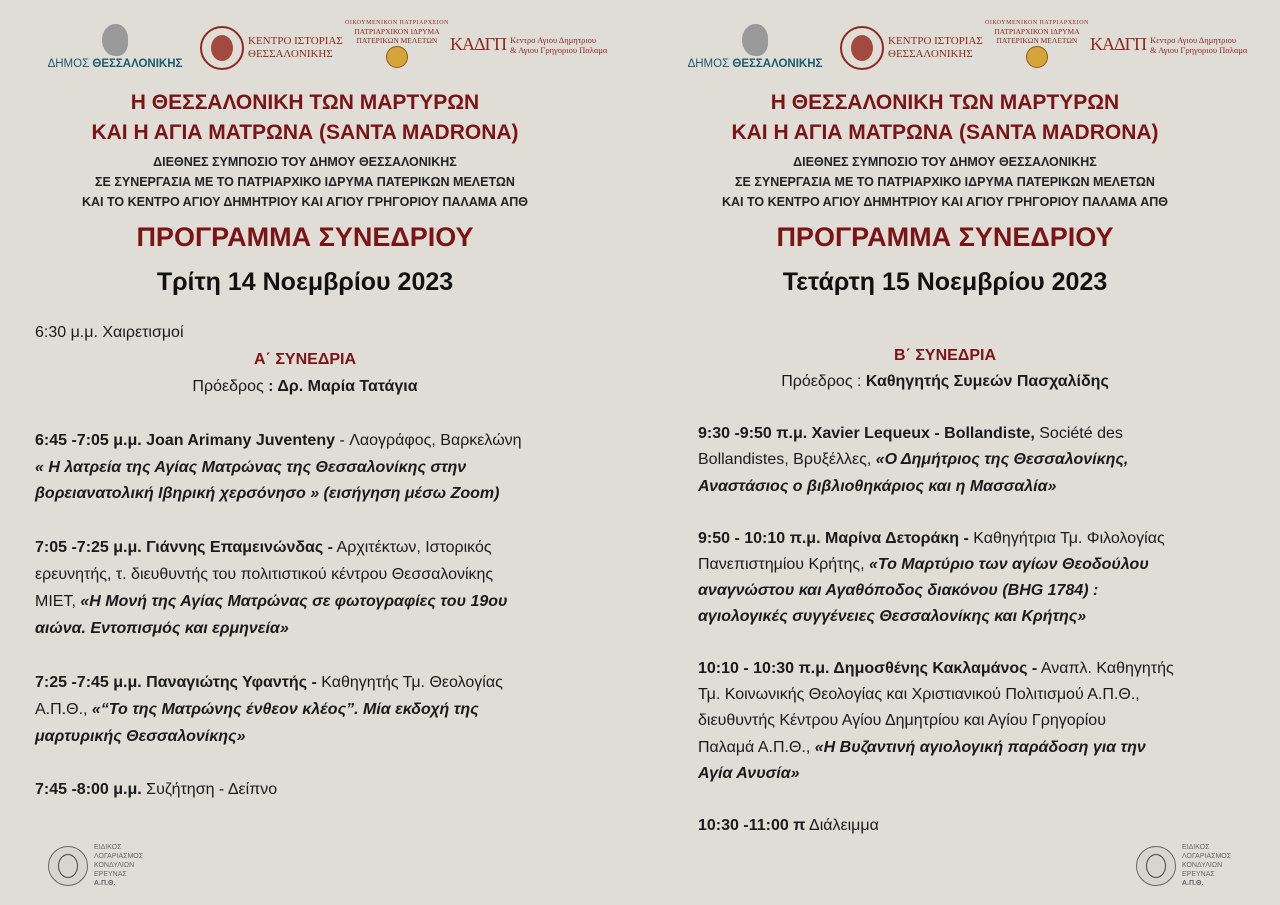 This screenshot has height=905, width=1280. Describe the element at coordinates (187, 440) in the screenshot. I see `time-speaker: 6:45 -7:05 μ.μ. Joan Arimany Juventeny` at that location.